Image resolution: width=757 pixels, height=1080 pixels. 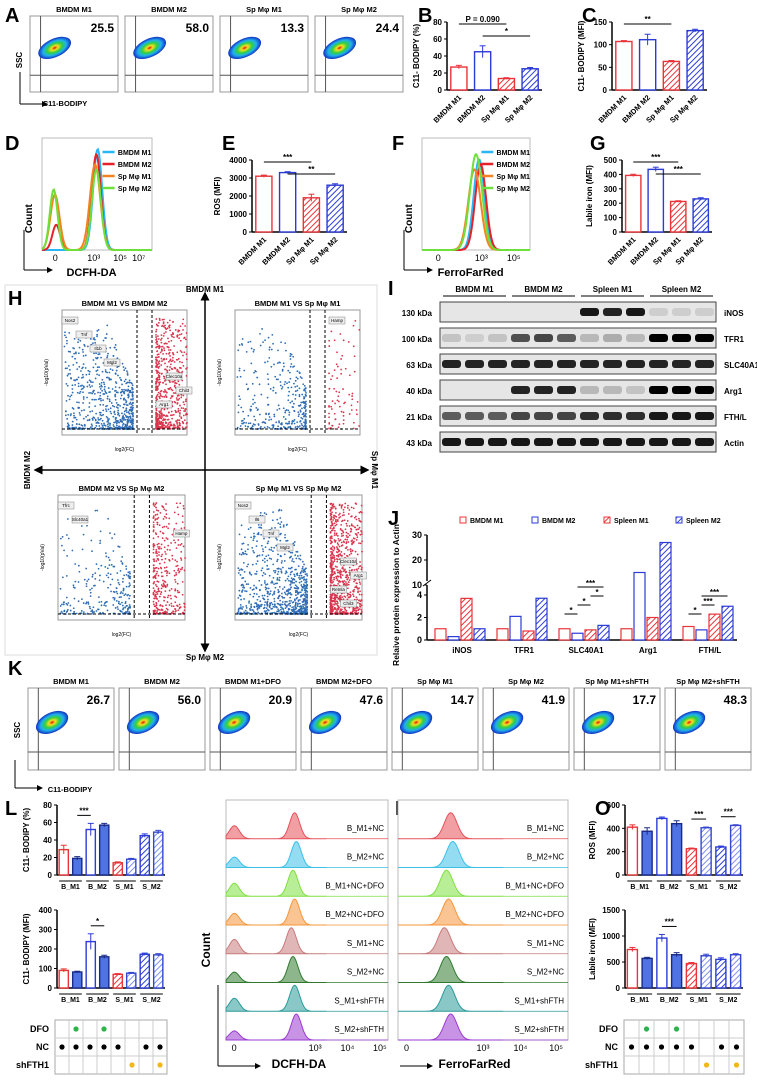 I want to click on panel-label: H, so click(x=15, y=299).